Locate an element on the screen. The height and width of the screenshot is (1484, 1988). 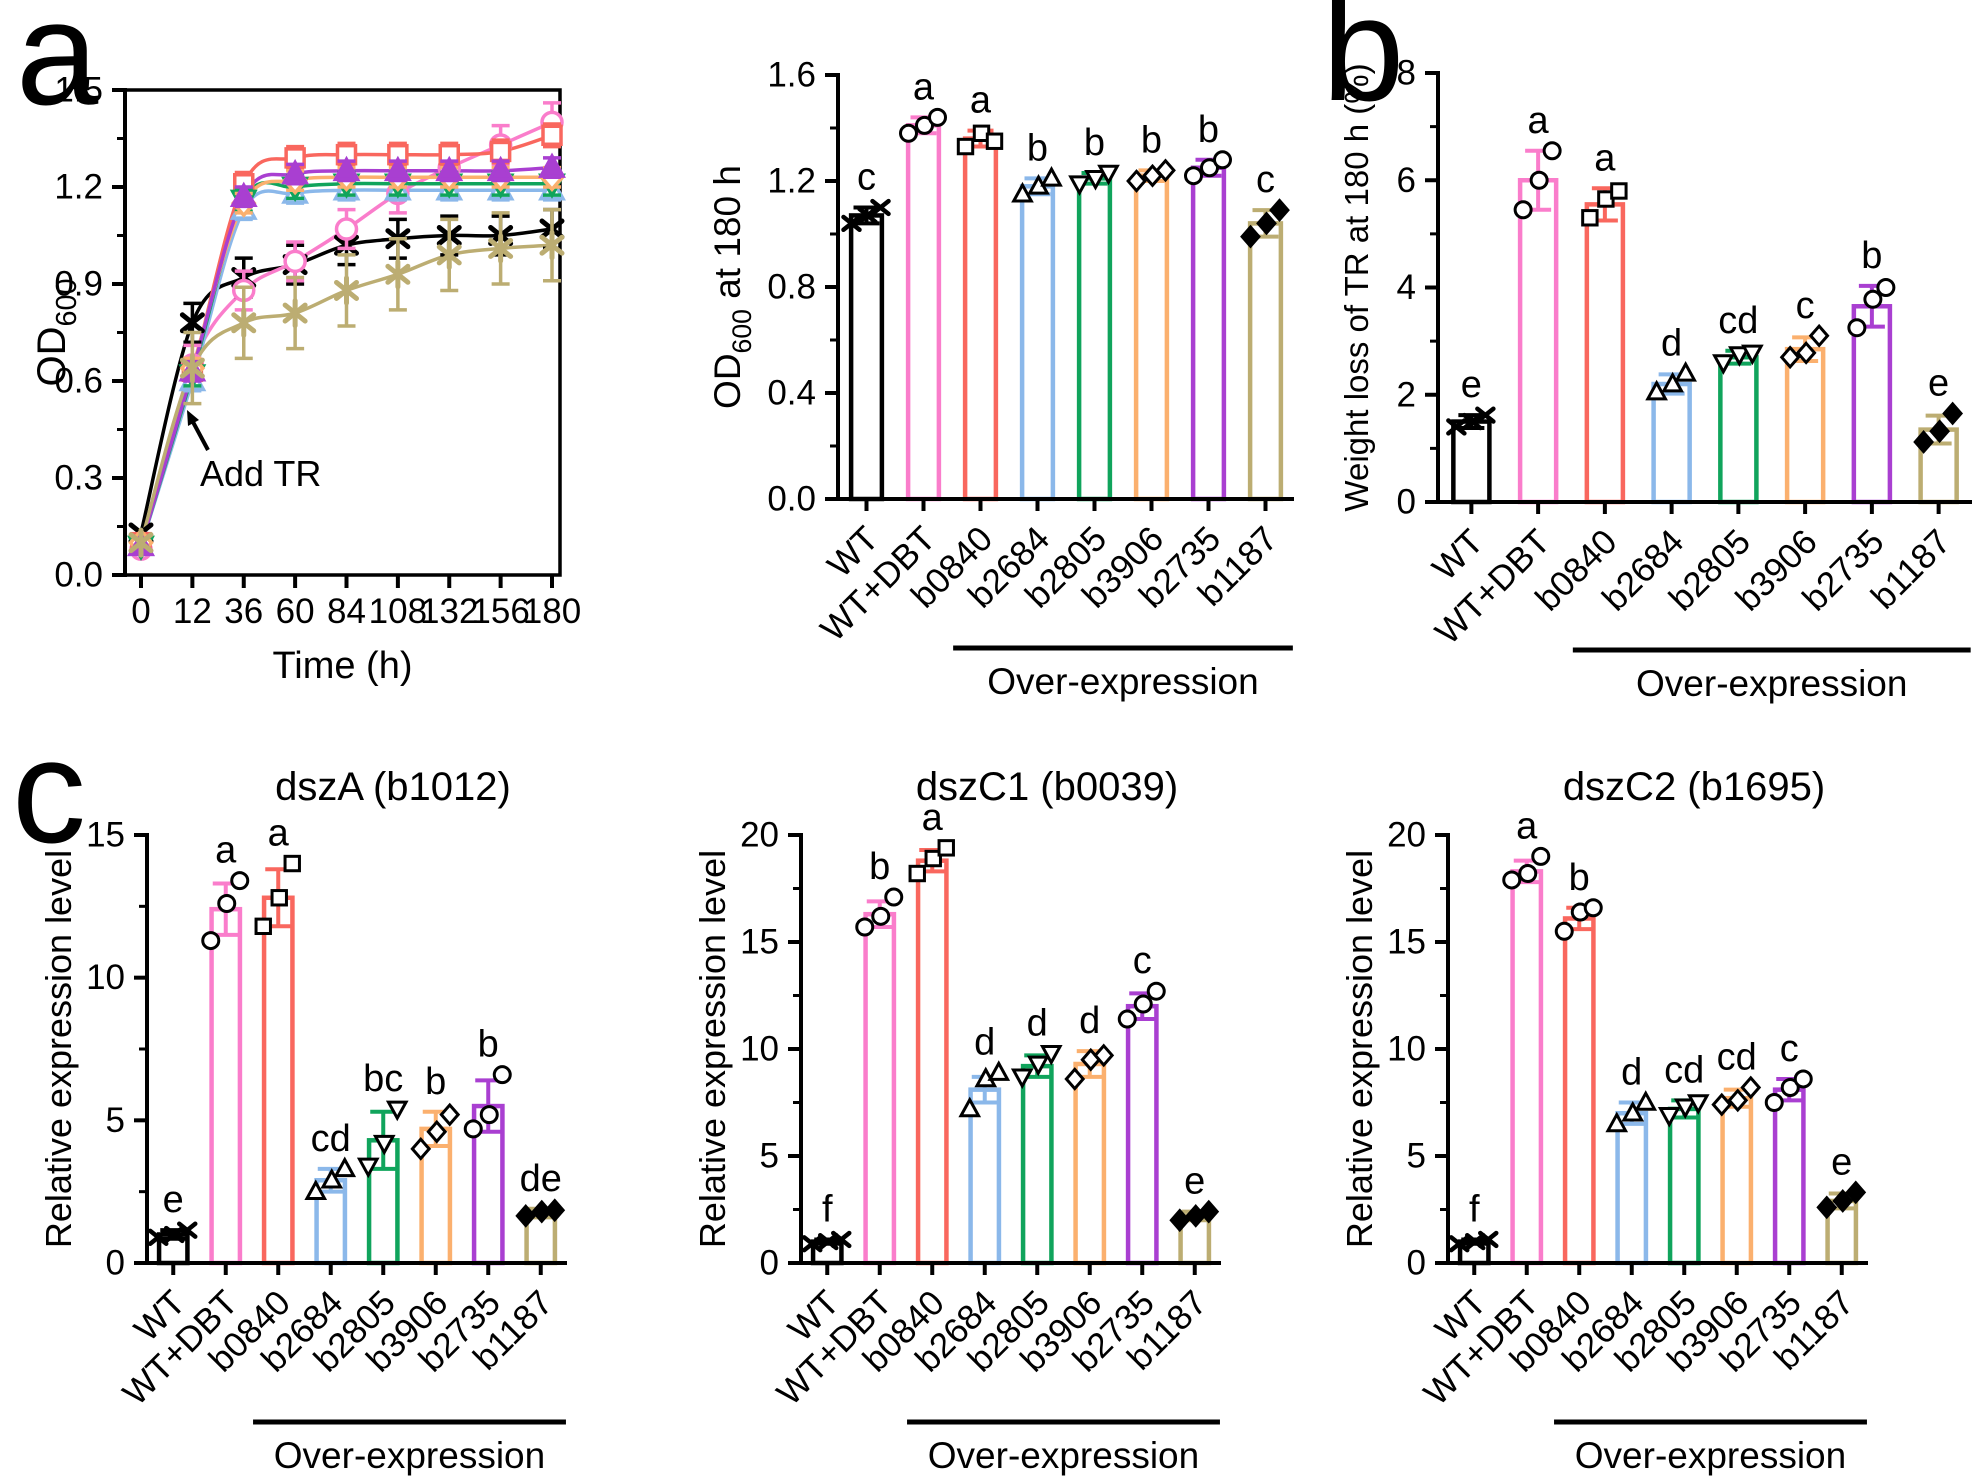
sig-letter-b2735: b is located at coordinates (1208, 130).